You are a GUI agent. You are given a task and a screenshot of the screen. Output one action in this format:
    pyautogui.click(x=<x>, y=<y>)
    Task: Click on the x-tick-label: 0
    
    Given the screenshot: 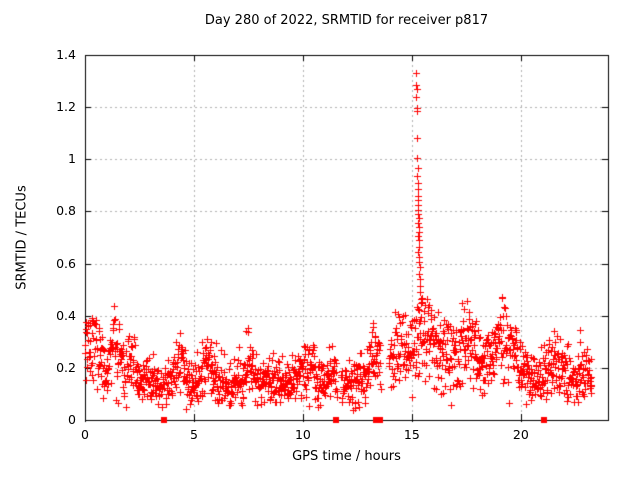 What is the action you would take?
    pyautogui.click(x=85, y=434)
    